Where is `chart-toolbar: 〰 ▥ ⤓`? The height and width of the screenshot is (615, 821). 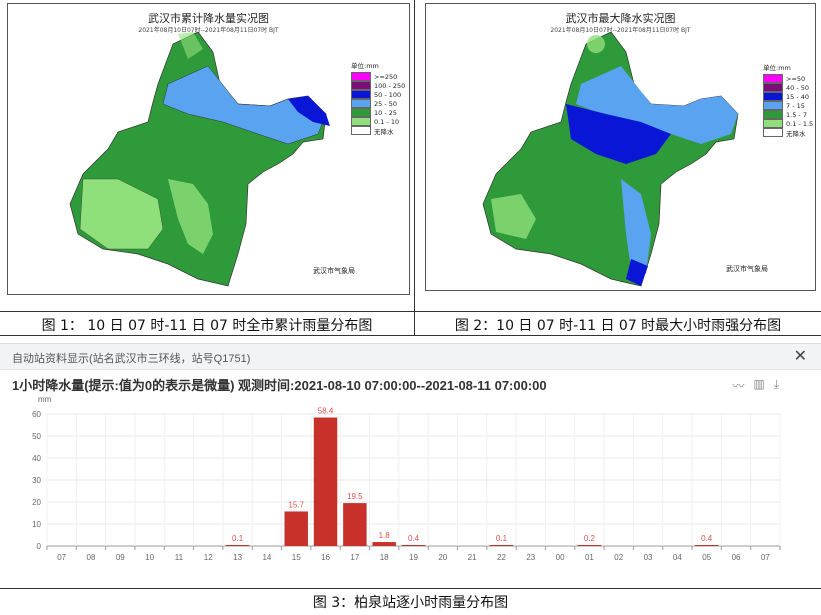
chart-toolbar: 〰 ▥ ⤓ is located at coordinates (755, 385).